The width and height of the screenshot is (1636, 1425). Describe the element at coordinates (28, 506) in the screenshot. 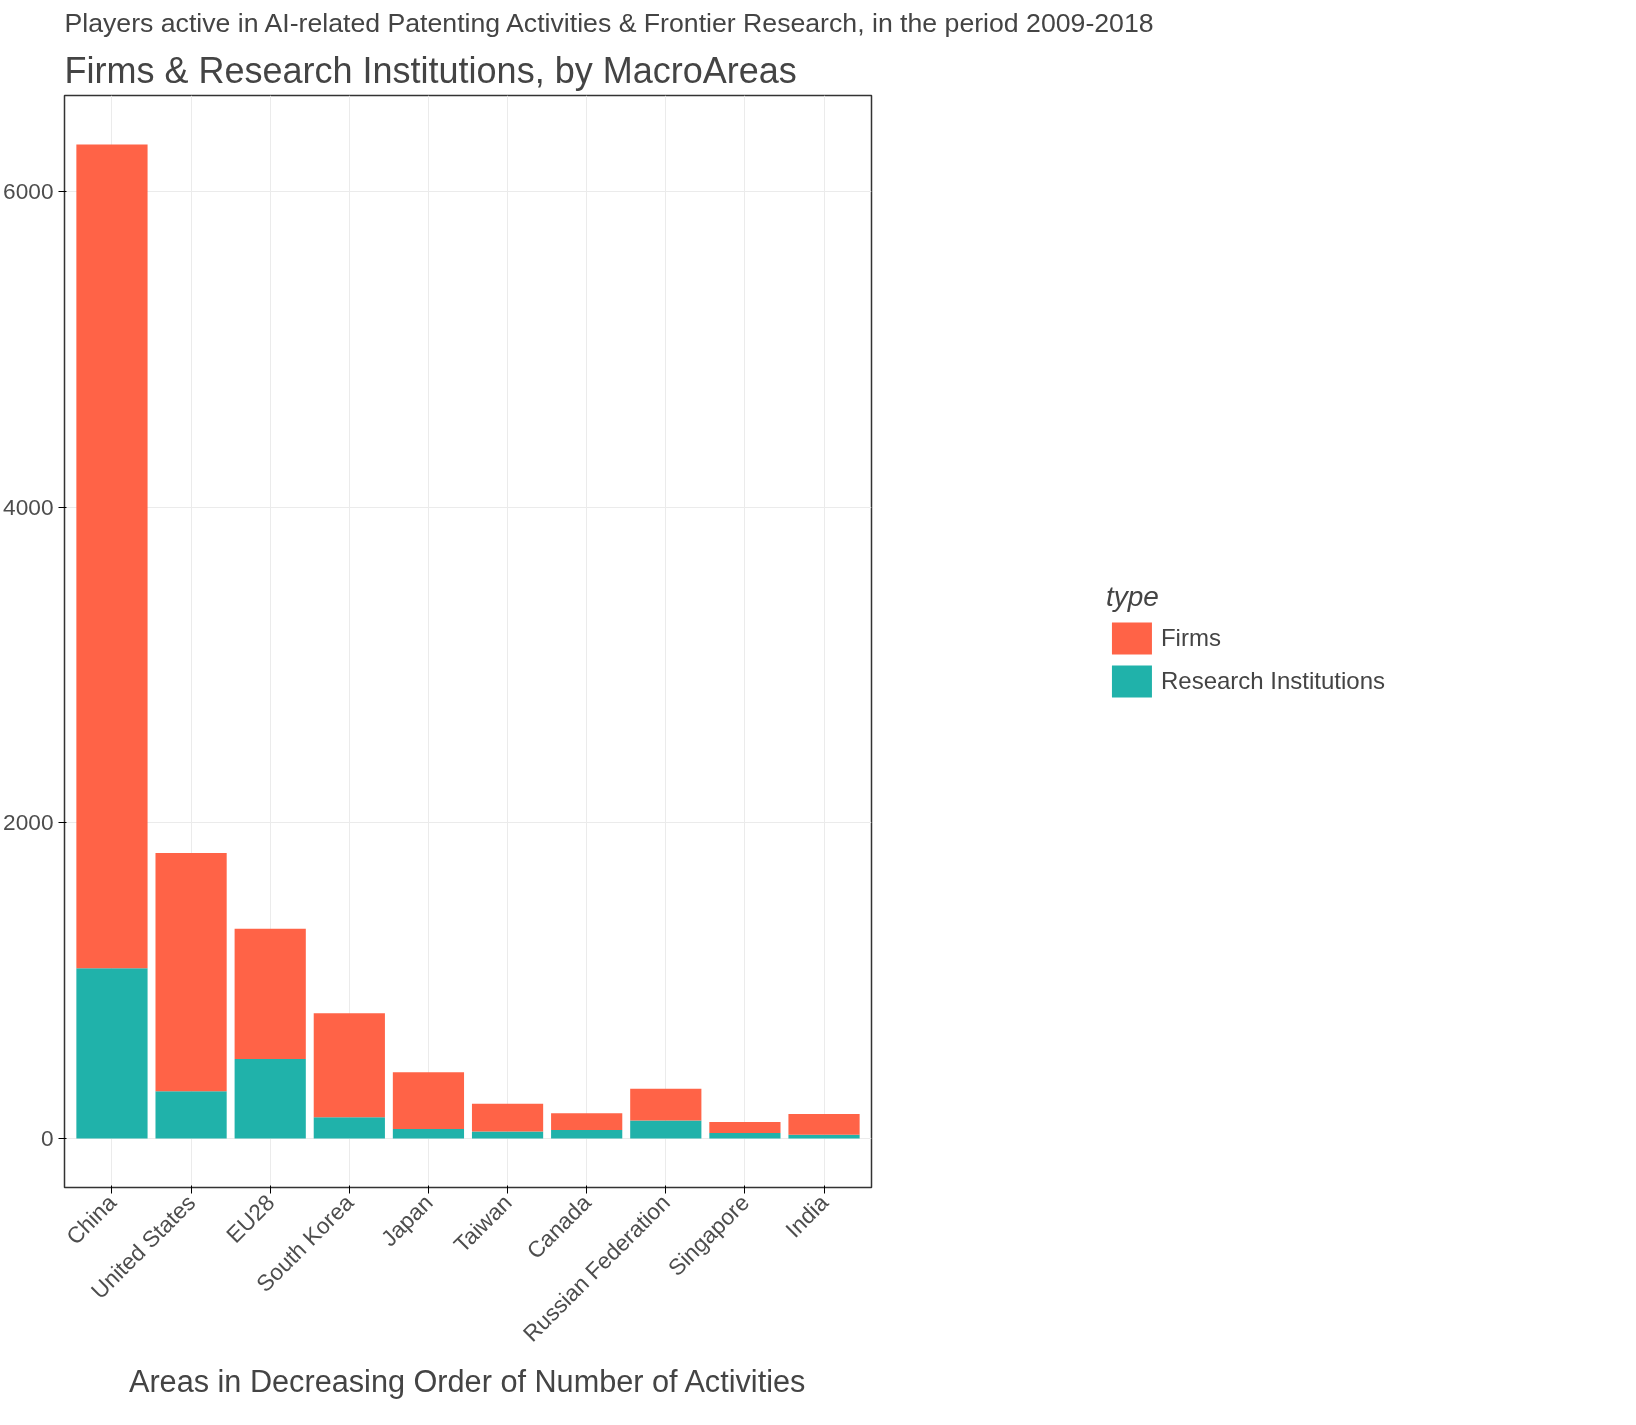

I see `y-tick-label: 4000` at that location.